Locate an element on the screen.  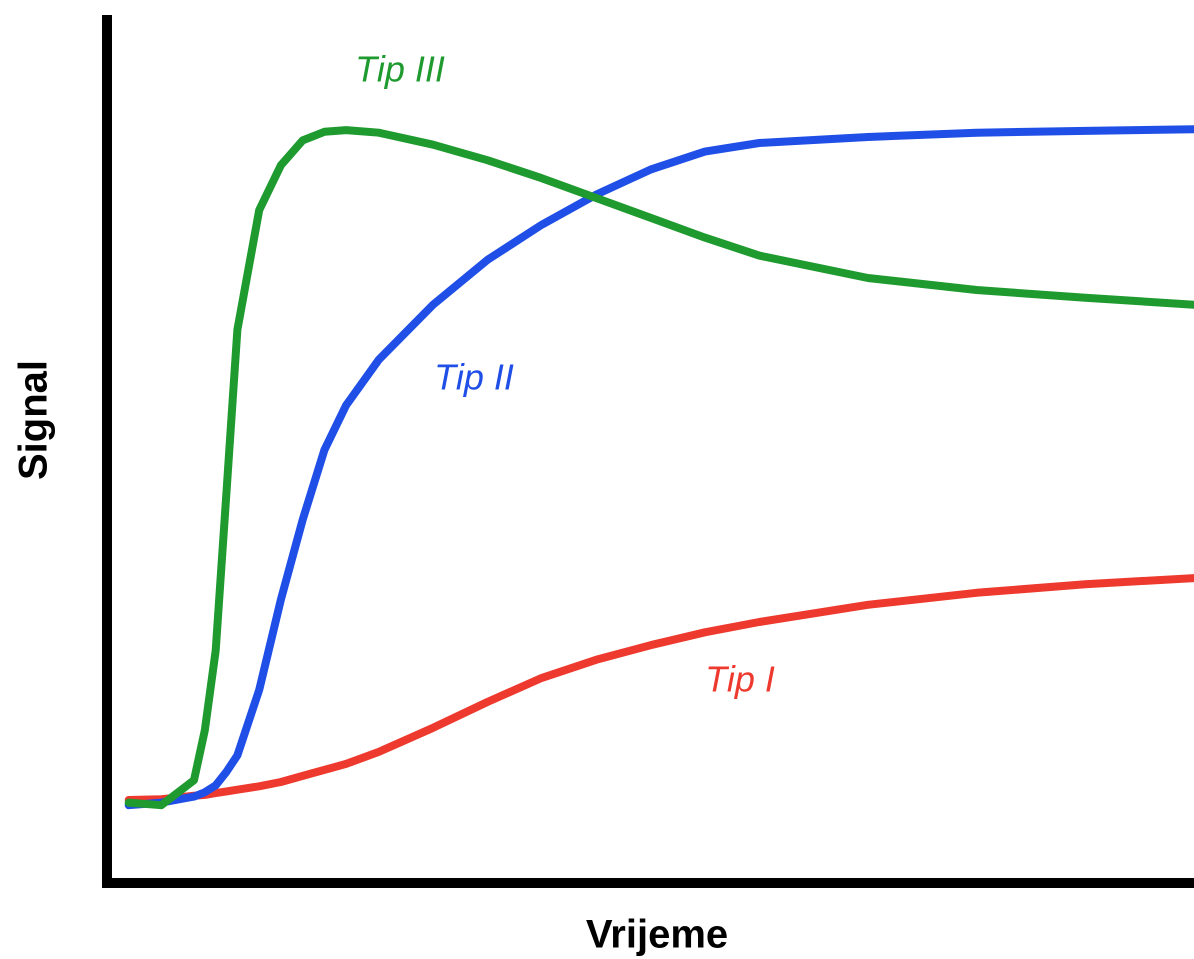
series-label: Tip III is located at coordinates (400, 69).